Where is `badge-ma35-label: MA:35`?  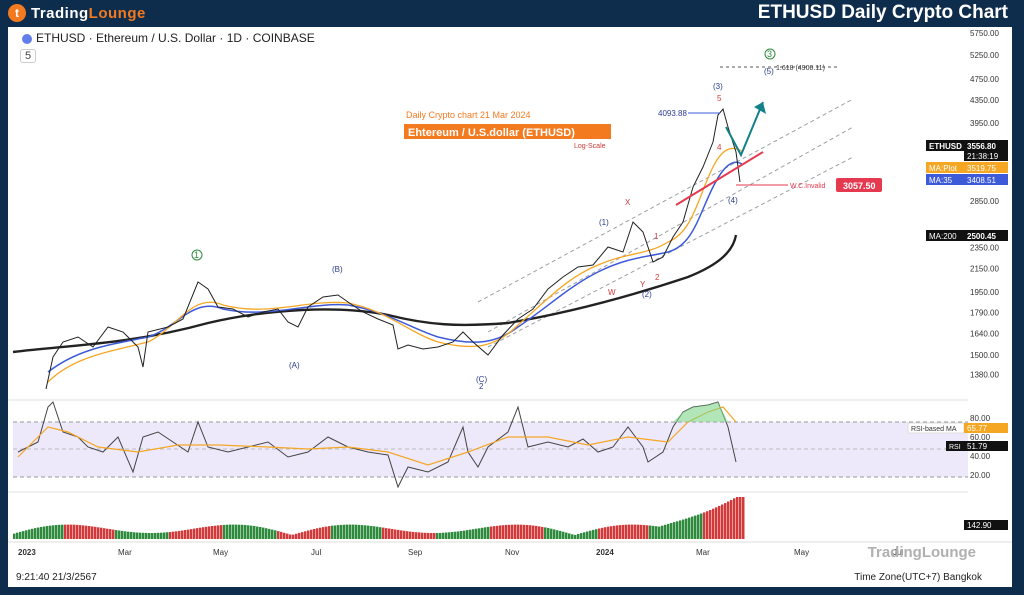 badge-ma35-label: MA:35 is located at coordinates (941, 180).